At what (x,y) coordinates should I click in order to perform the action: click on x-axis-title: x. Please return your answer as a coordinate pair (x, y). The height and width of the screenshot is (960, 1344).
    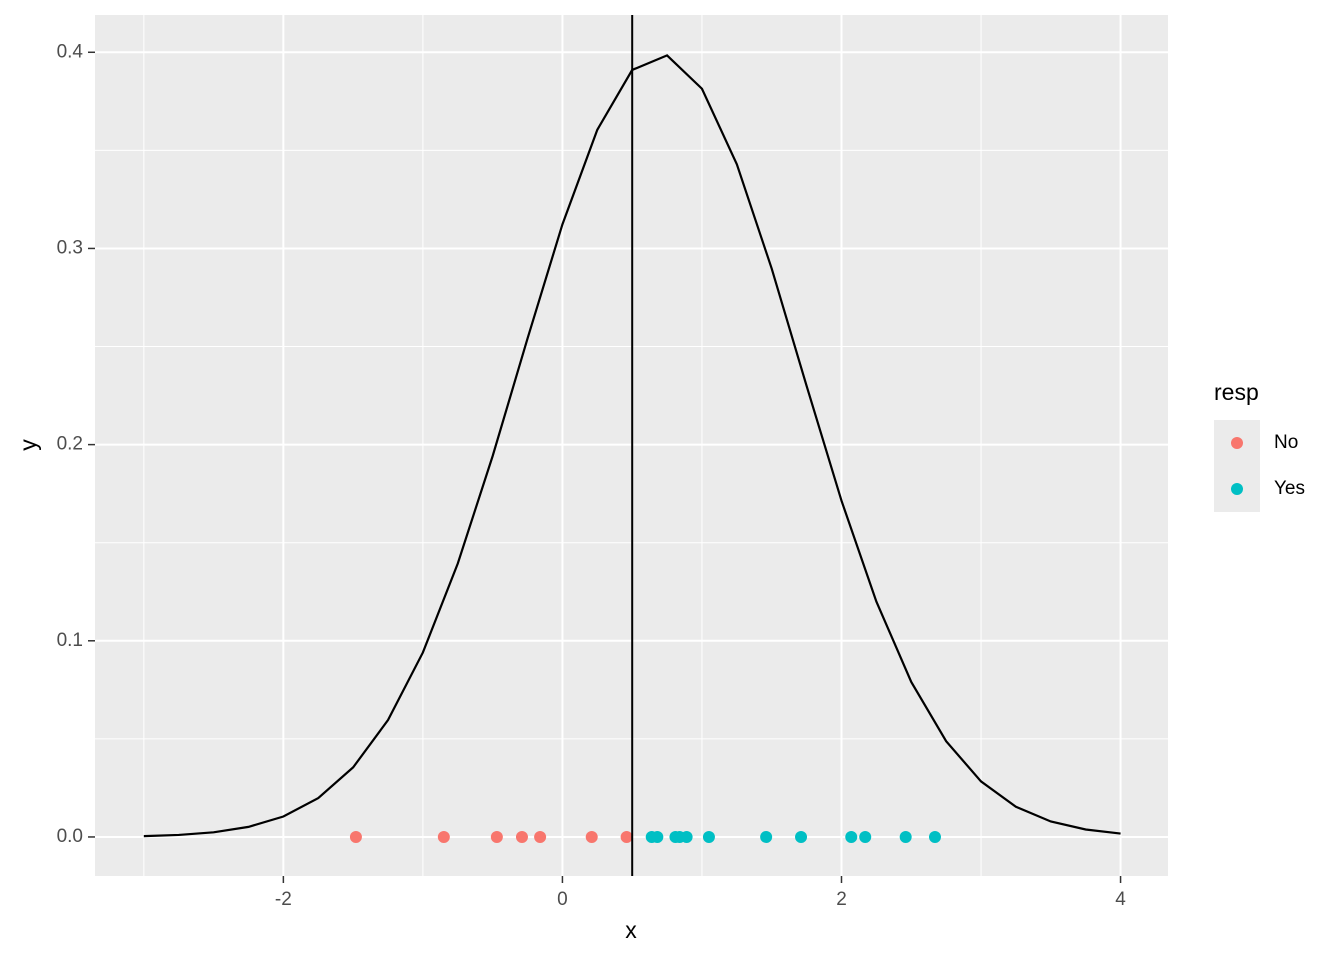
    Looking at the image, I should click on (631, 930).